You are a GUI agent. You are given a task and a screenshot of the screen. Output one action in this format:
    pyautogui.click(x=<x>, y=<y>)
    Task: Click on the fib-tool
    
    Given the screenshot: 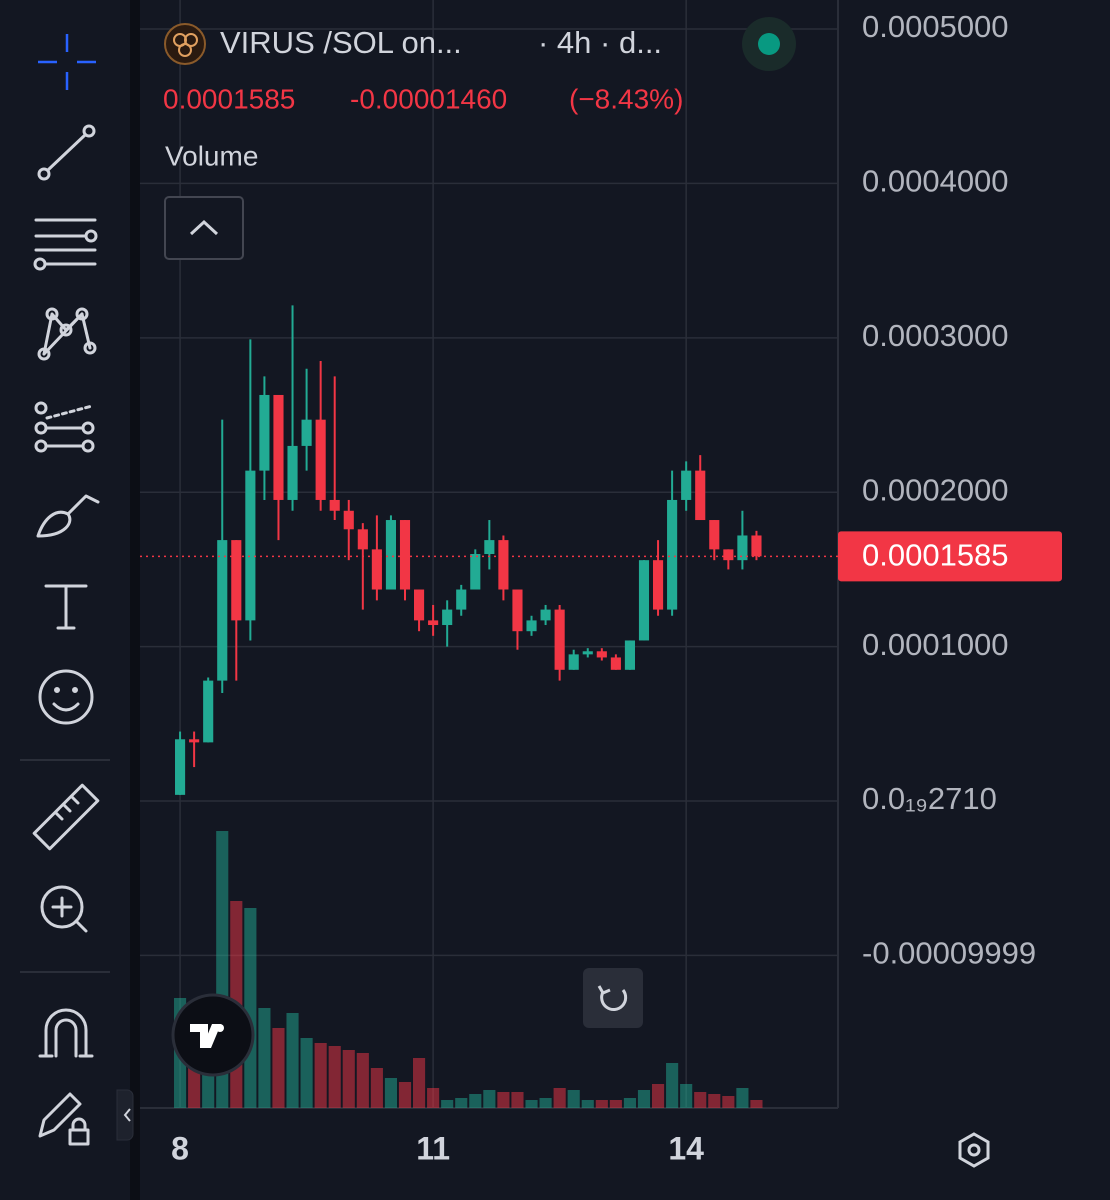 What is the action you would take?
    pyautogui.click(x=65, y=244)
    